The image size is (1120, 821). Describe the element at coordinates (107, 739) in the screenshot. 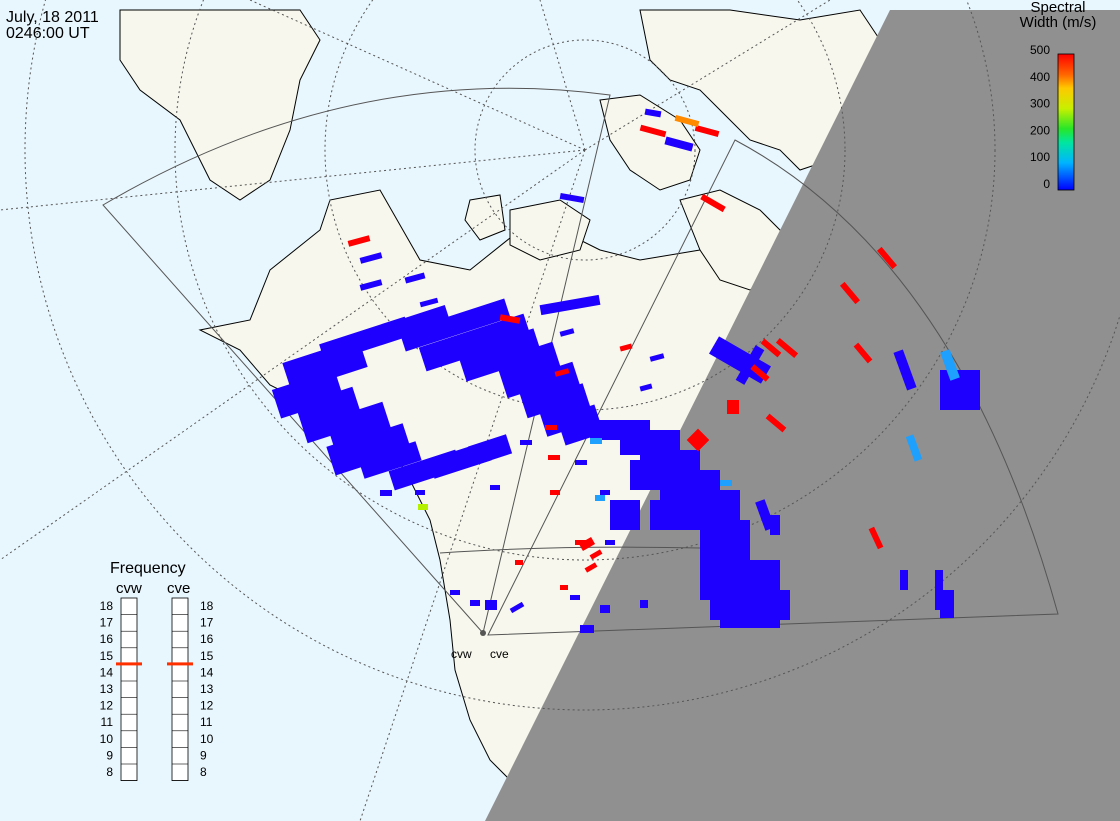

I see `frequency-scale-label: 10` at that location.